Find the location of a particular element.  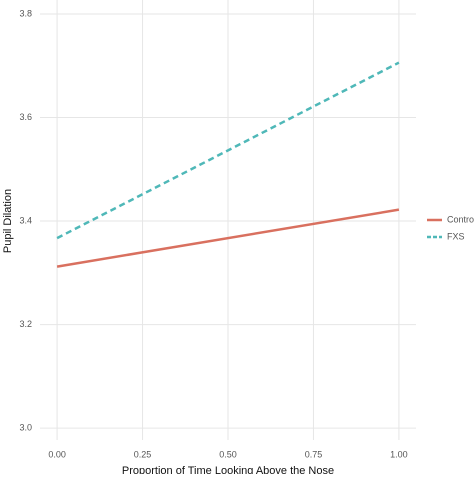

y-tick-label: 3.4 is located at coordinates (25, 220).